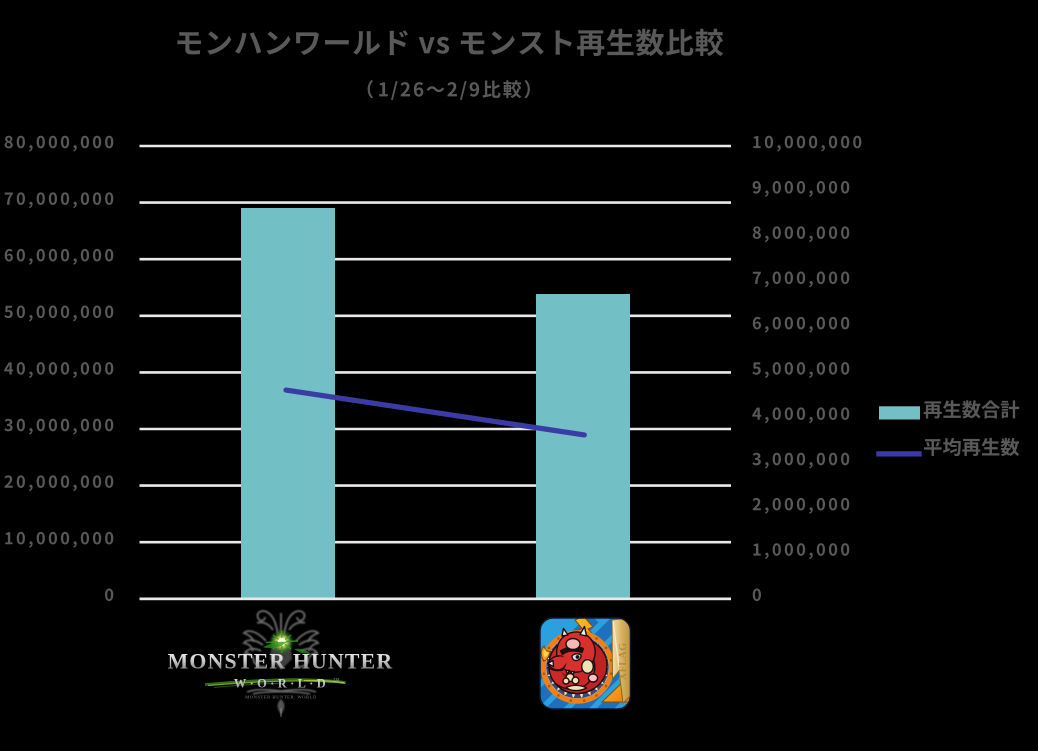  I want to click on svg-text: MONSTER HUNTER: WORLD, so click(281, 697).